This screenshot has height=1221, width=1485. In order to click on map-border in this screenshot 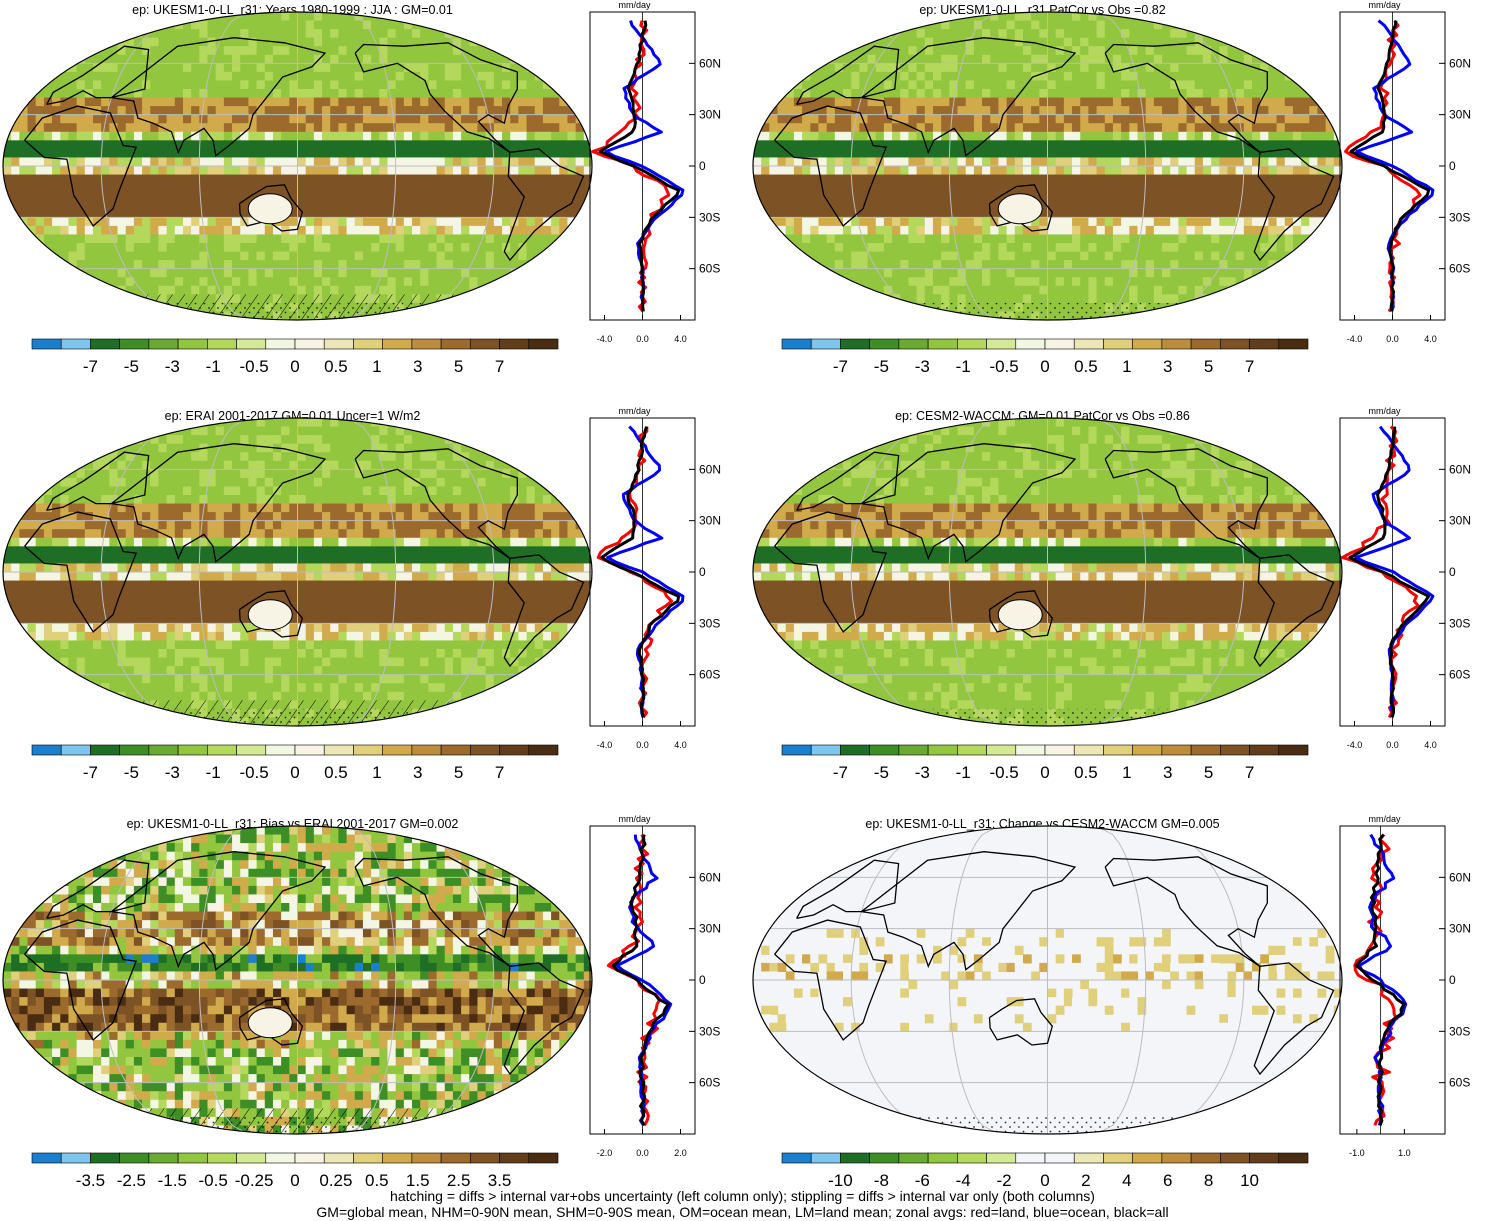, I will do `click(297, 166)`.